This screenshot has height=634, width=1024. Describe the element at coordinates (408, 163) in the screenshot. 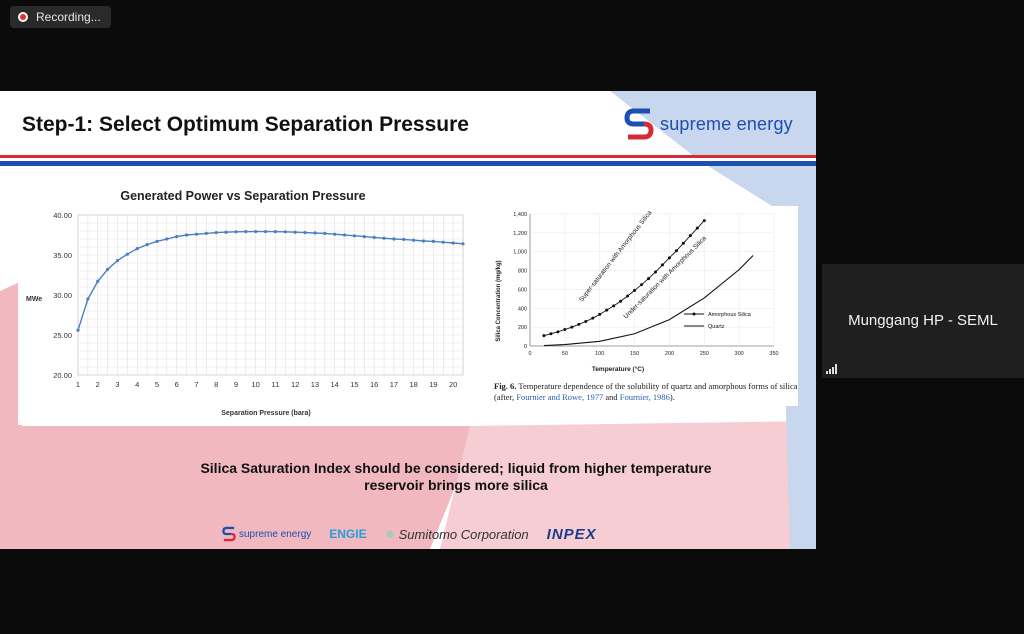

I see `header-stripe-blue` at that location.